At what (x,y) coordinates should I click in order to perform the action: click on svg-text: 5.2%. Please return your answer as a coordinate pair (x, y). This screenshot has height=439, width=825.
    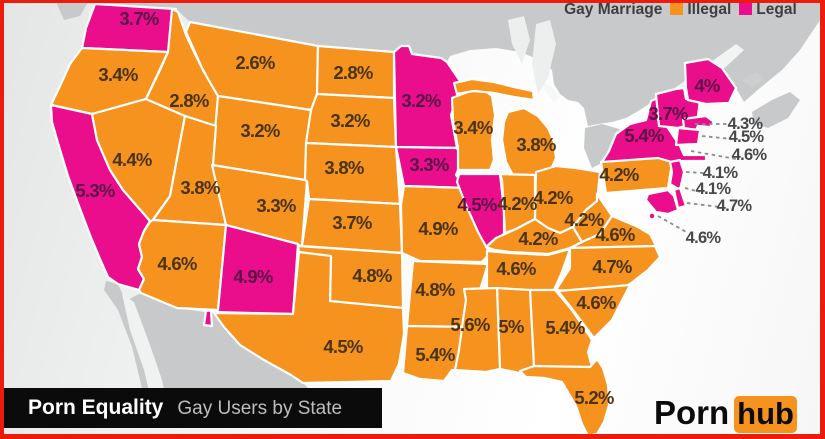
    Looking at the image, I should click on (594, 397).